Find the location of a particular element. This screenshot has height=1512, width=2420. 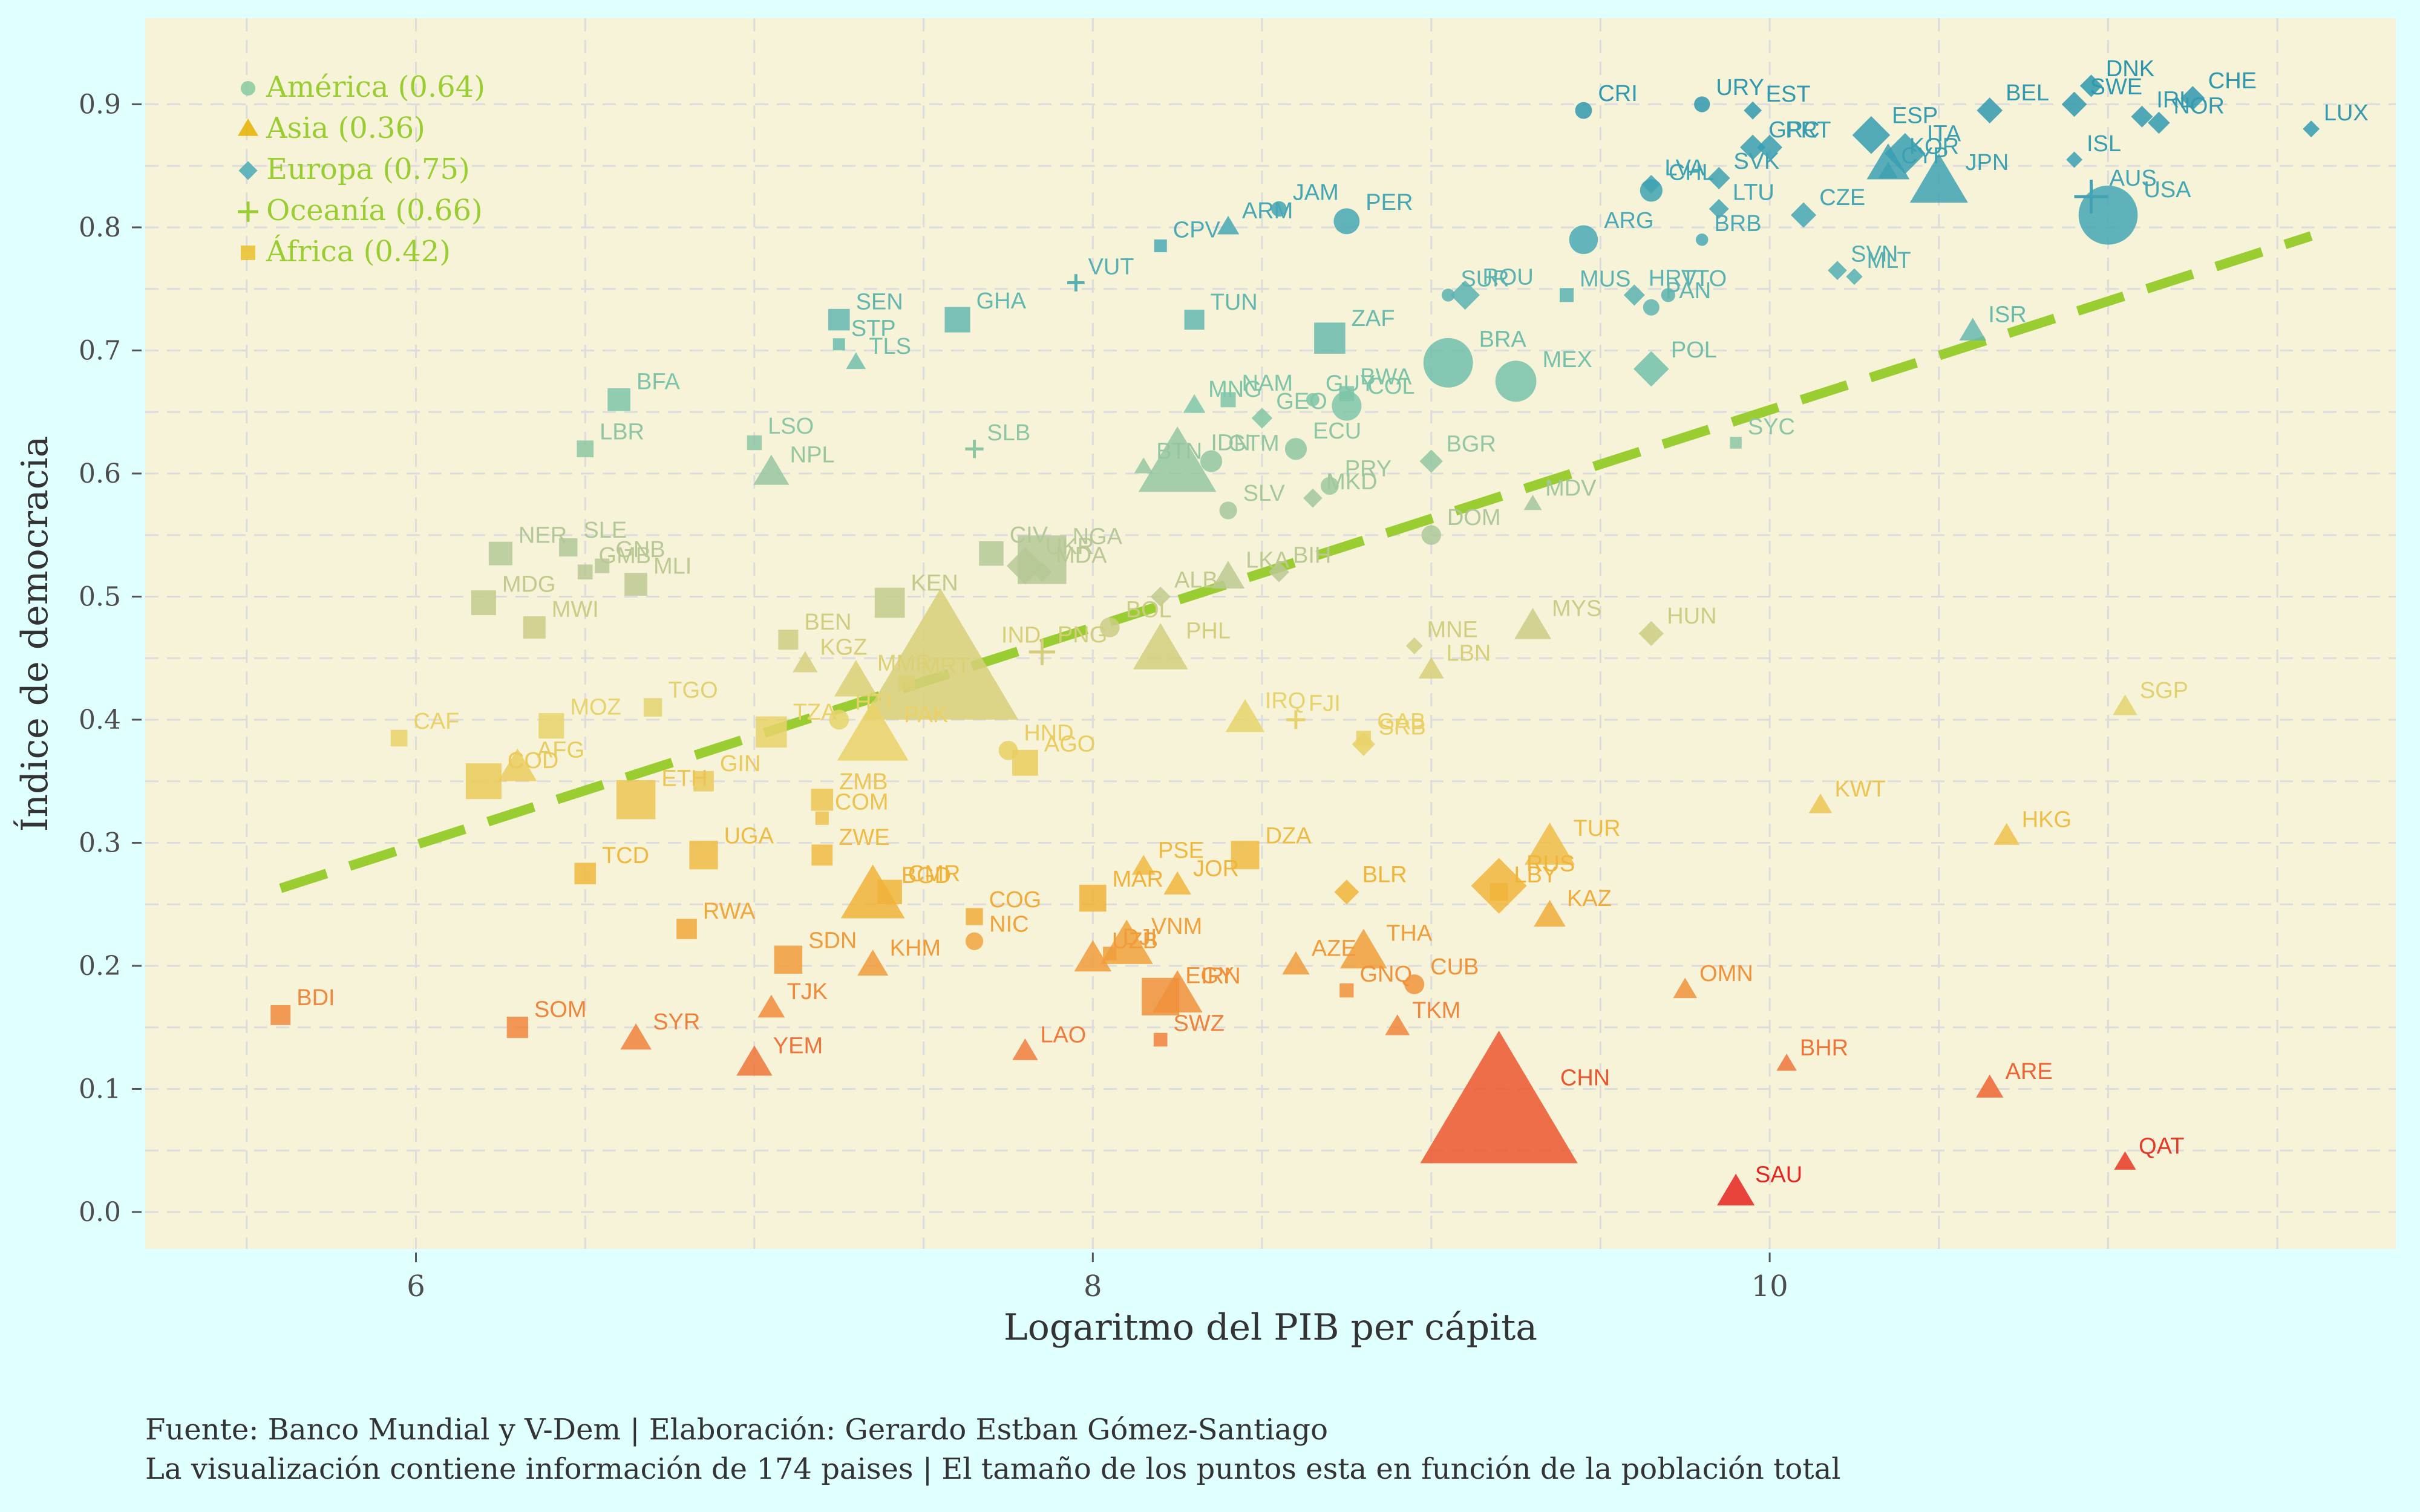

point-label-ben: BEN is located at coordinates (827, 622).